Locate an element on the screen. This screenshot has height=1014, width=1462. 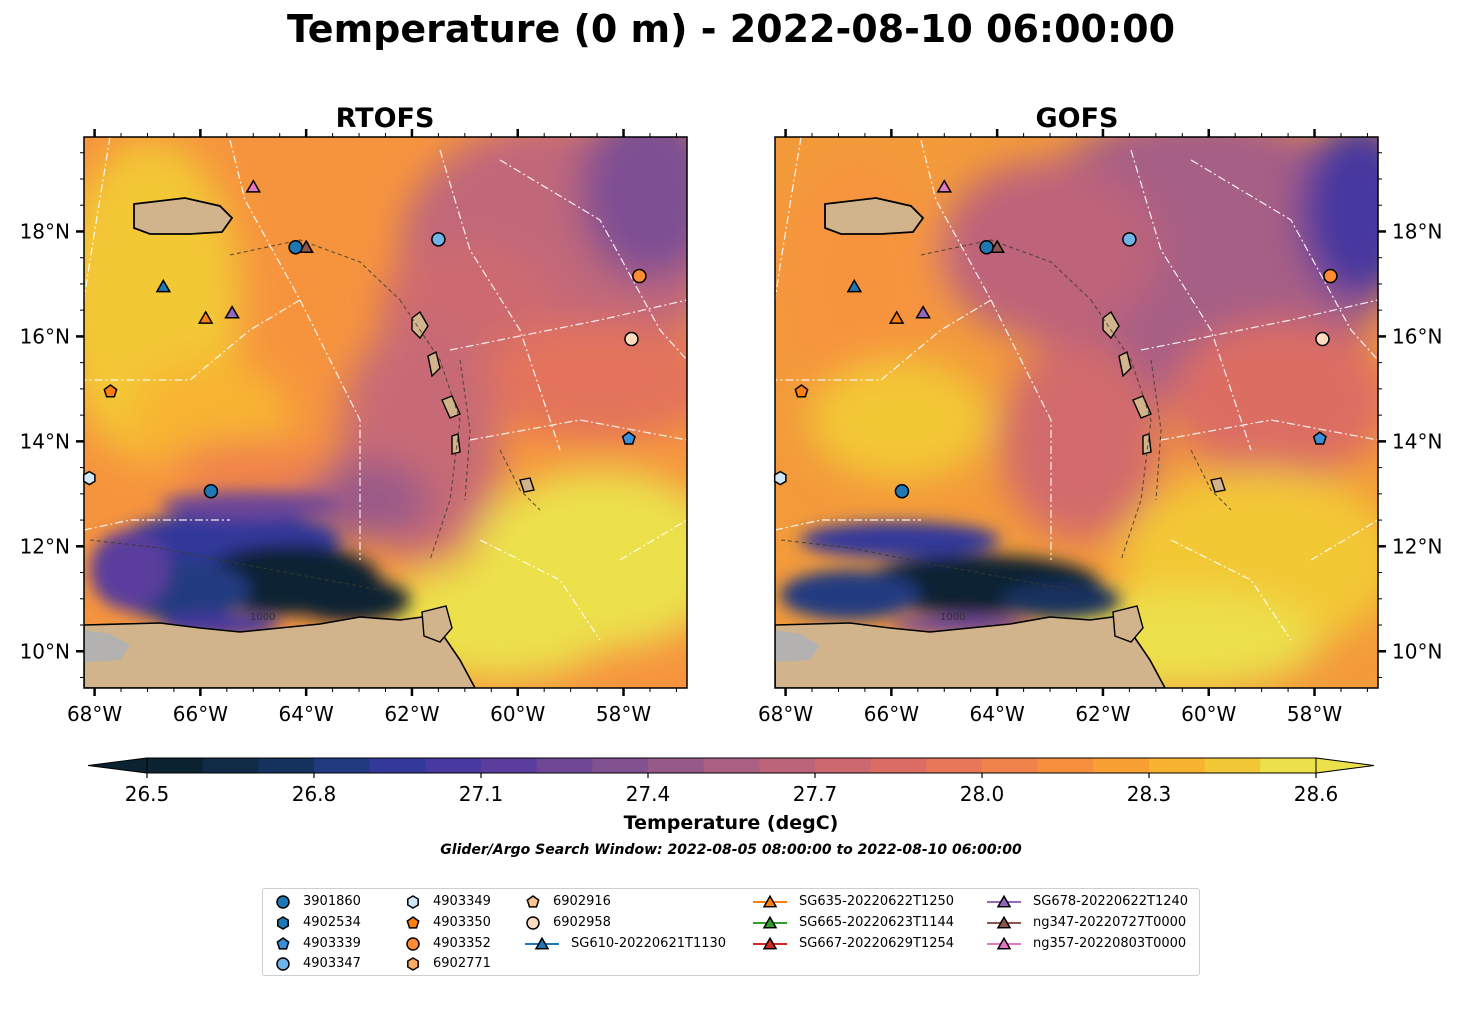
legend-label: 4903352 is located at coordinates (462, 943).